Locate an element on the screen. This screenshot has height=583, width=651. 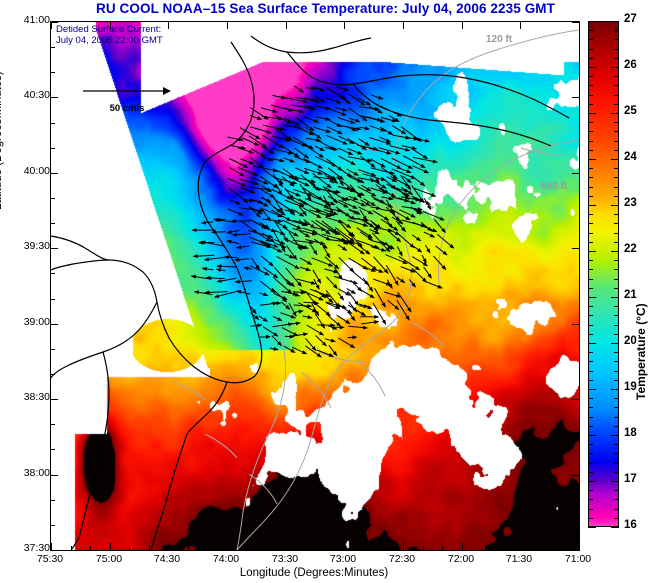
x-axis-label: Longitude (Degrees:Minutes) is located at coordinates (314, 573).